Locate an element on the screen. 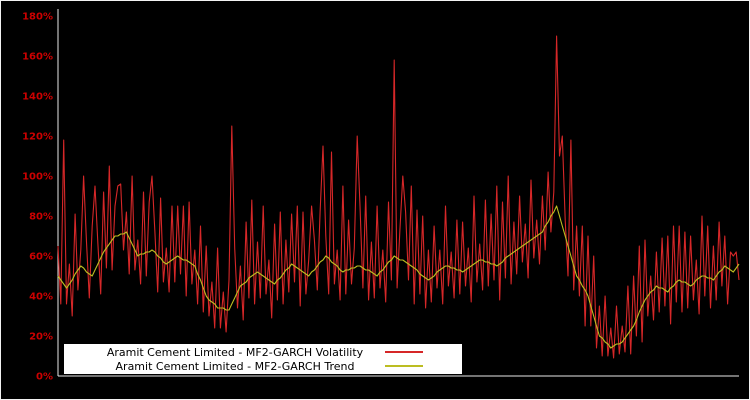  legend-item-trend: Aramit Cement Limited - MF2-GARCH Trend is located at coordinates (263, 366).